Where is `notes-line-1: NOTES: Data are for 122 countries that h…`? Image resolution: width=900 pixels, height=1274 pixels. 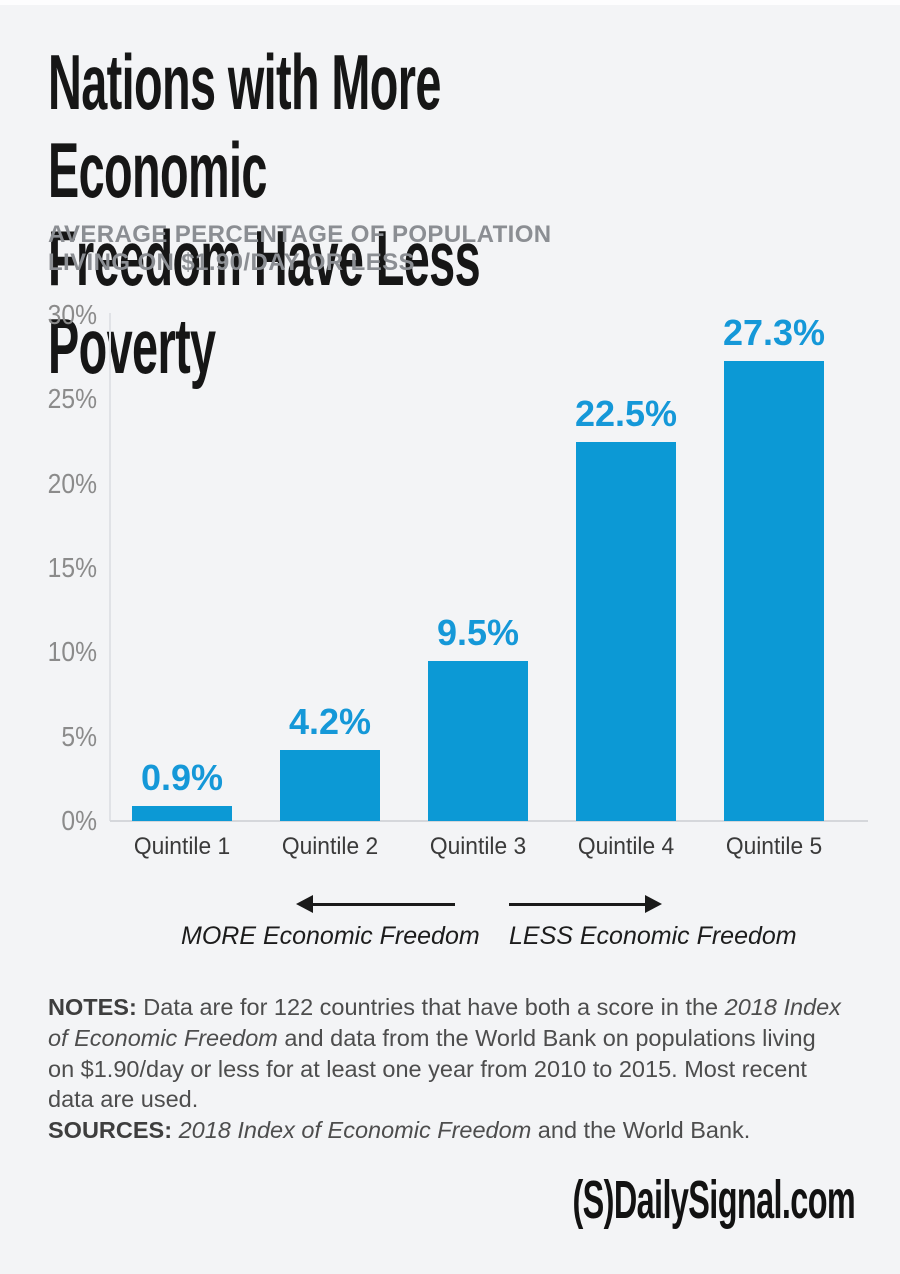
notes-line-1: NOTES: Data are for 122 countries that h… is located at coordinates (444, 1007).